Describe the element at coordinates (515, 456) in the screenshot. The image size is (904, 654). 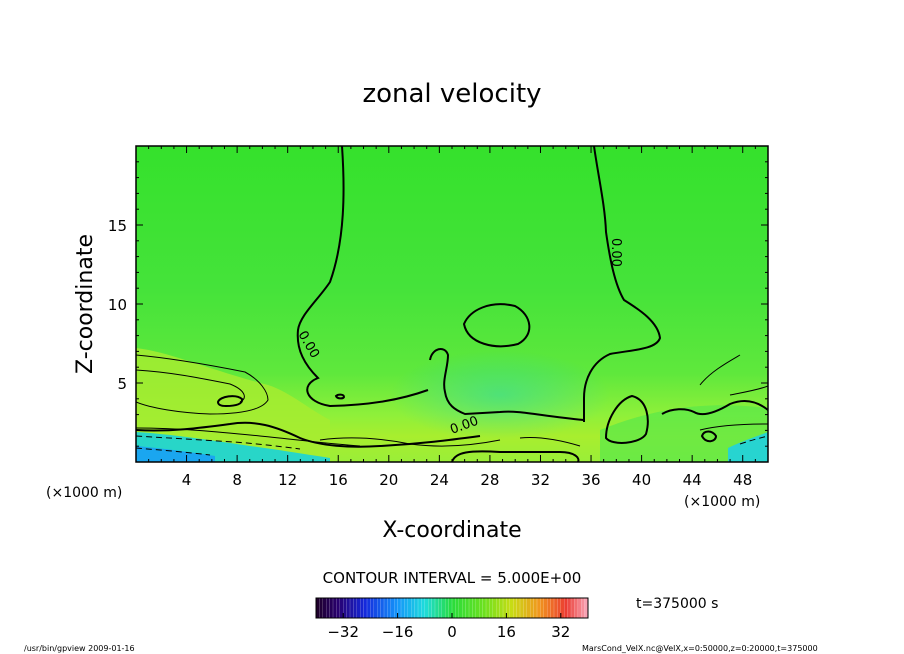
I see `contour-zero-bottom-strip` at that location.